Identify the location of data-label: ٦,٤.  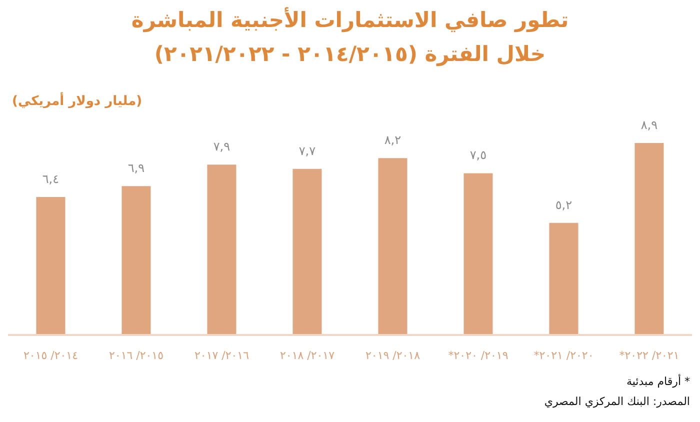
(51, 179).